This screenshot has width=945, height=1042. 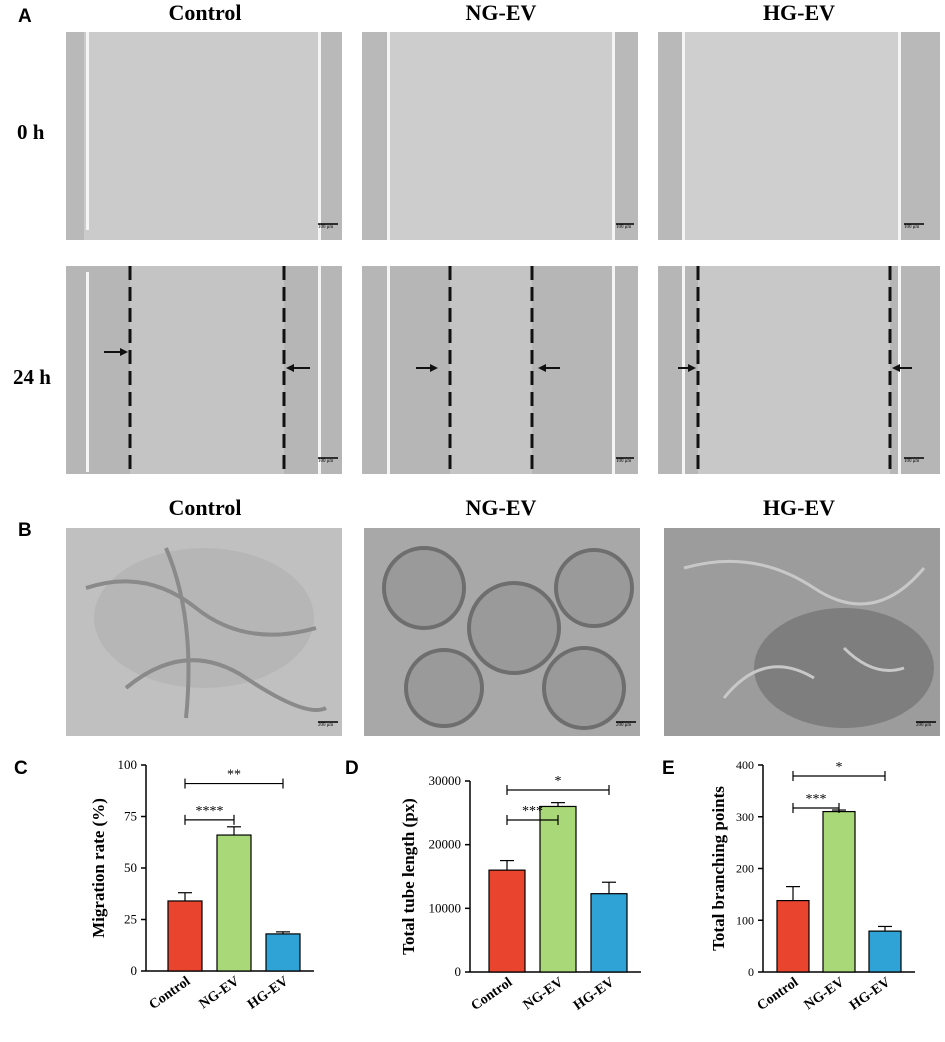 I want to click on y-axis-title: Total tube length (px), so click(x=408, y=876).